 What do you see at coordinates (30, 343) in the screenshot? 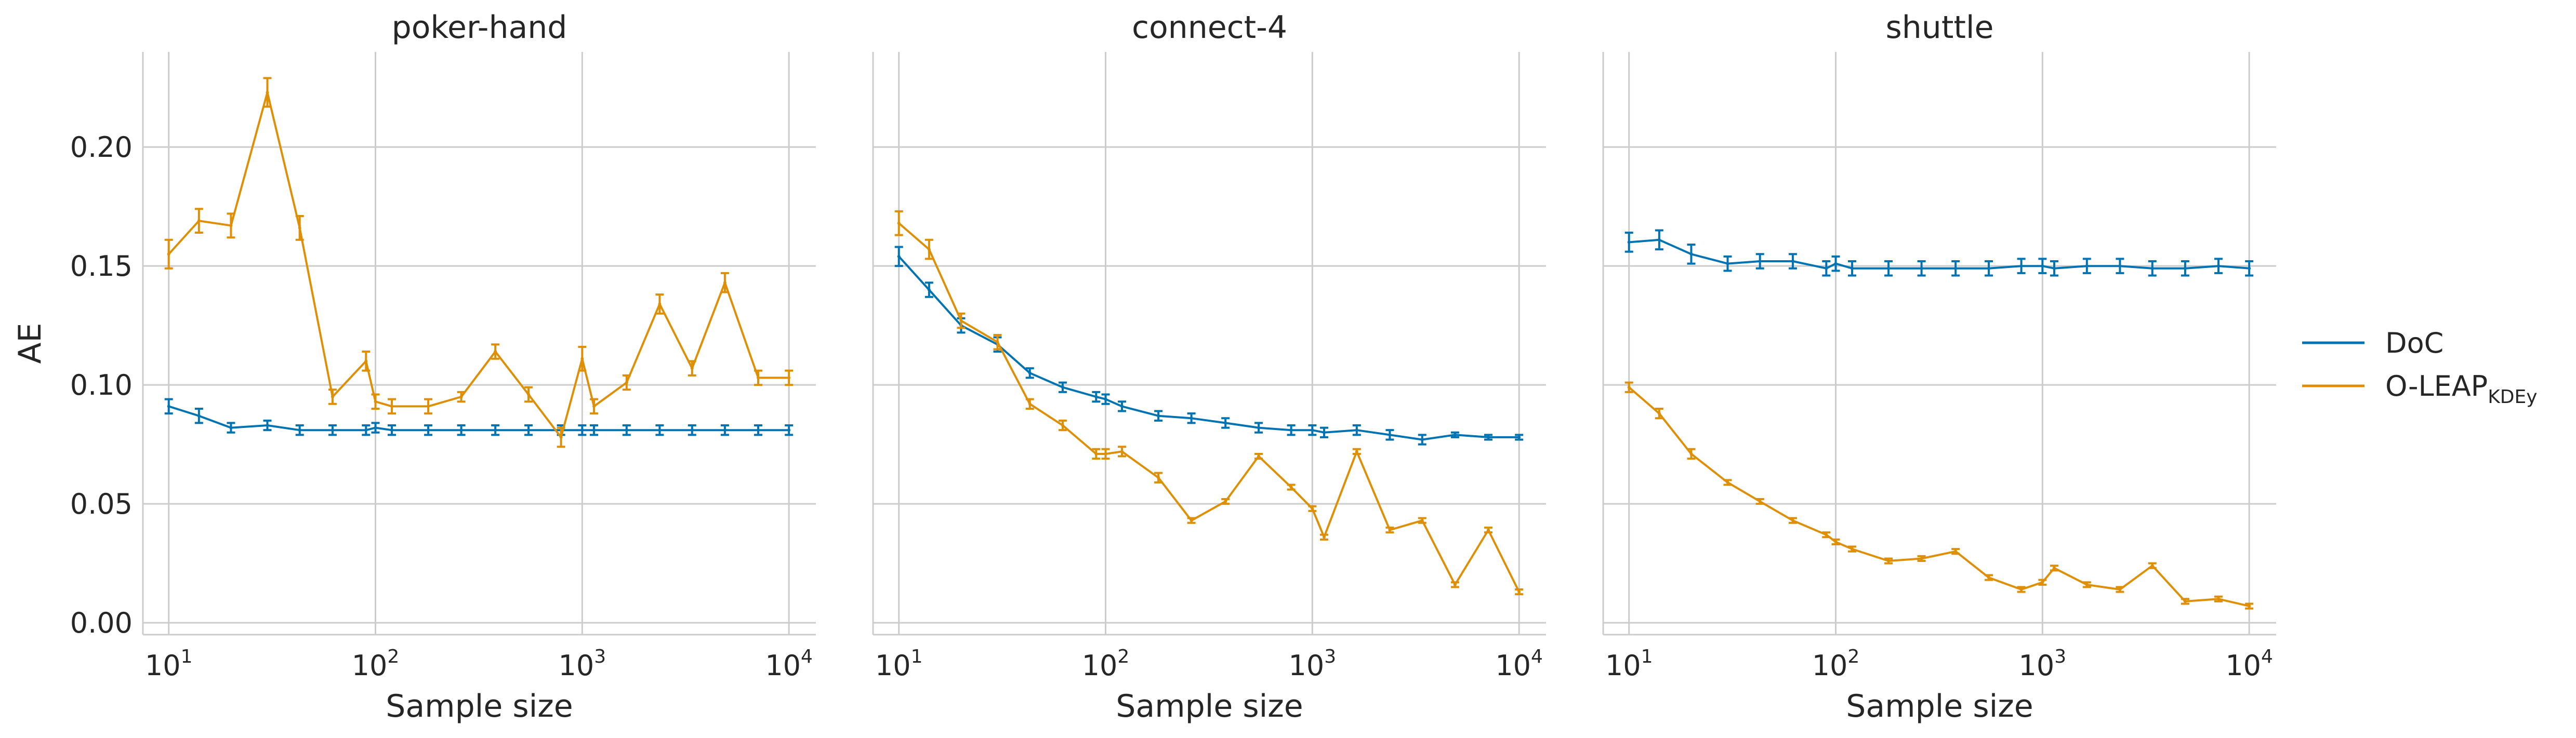
I see `y-axis-label: AE` at bounding box center [30, 343].